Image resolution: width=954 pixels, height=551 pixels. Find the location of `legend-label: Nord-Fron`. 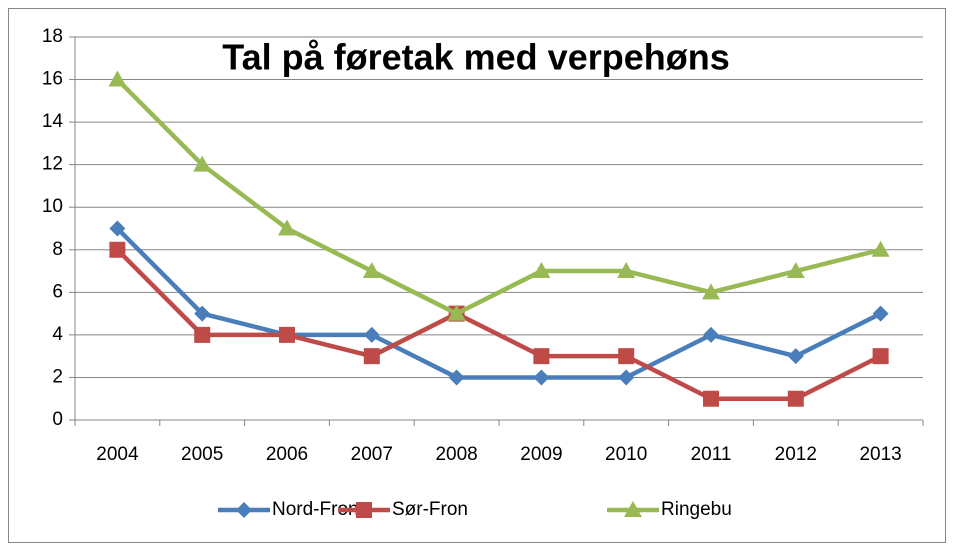

legend-label: Nord-Fron is located at coordinates (315, 509).